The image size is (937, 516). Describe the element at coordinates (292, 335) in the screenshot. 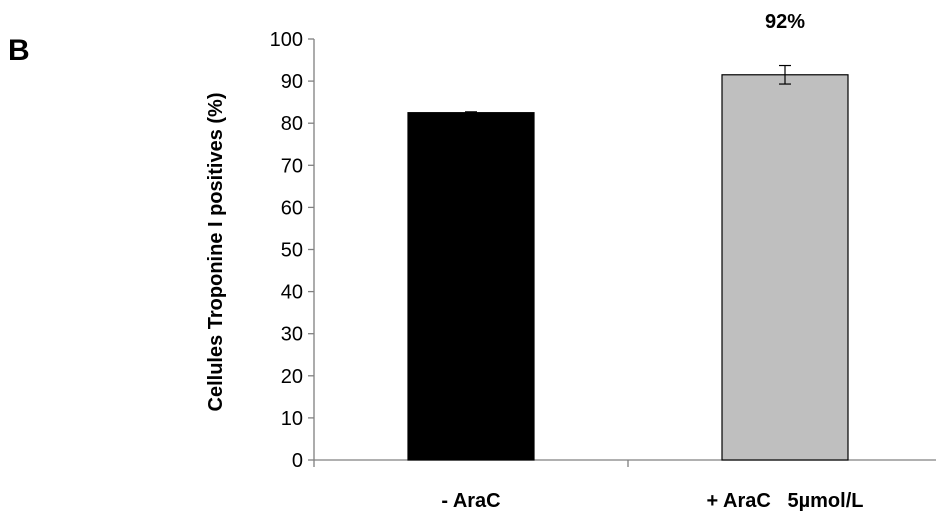

I see `y-tick-label: 30` at that location.